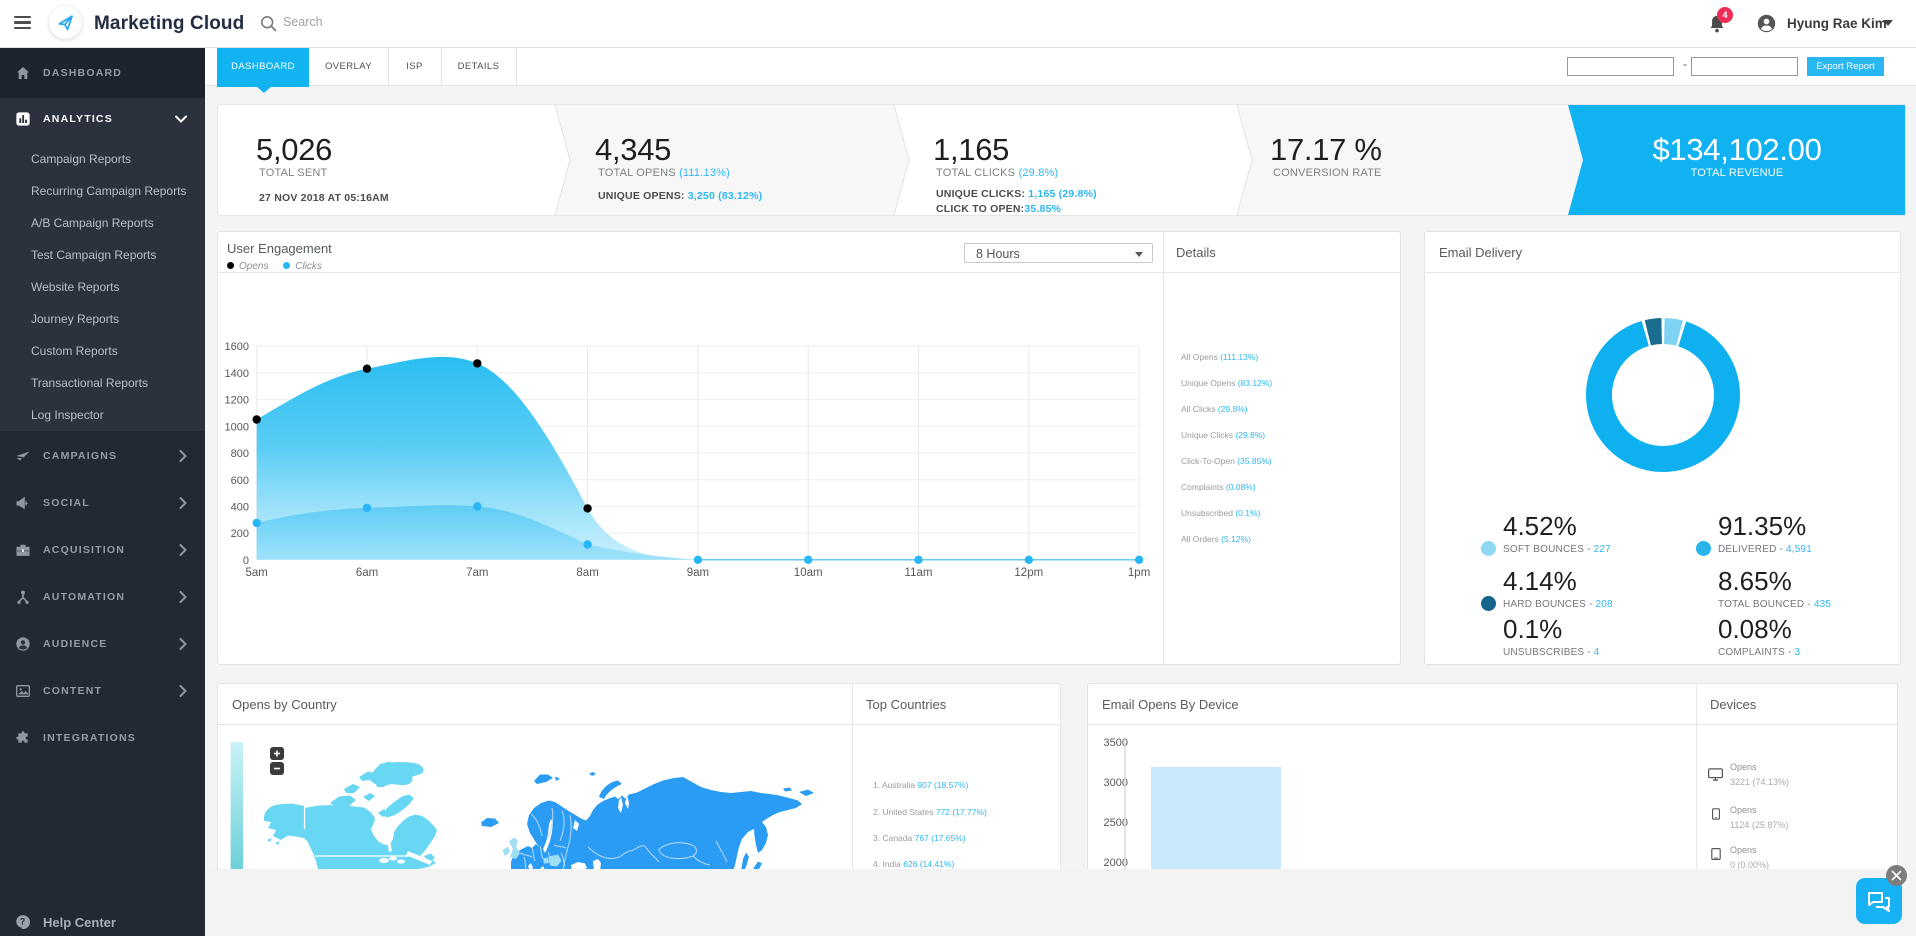 The image size is (1916, 936). I want to click on svg-text: 200, so click(240, 534).